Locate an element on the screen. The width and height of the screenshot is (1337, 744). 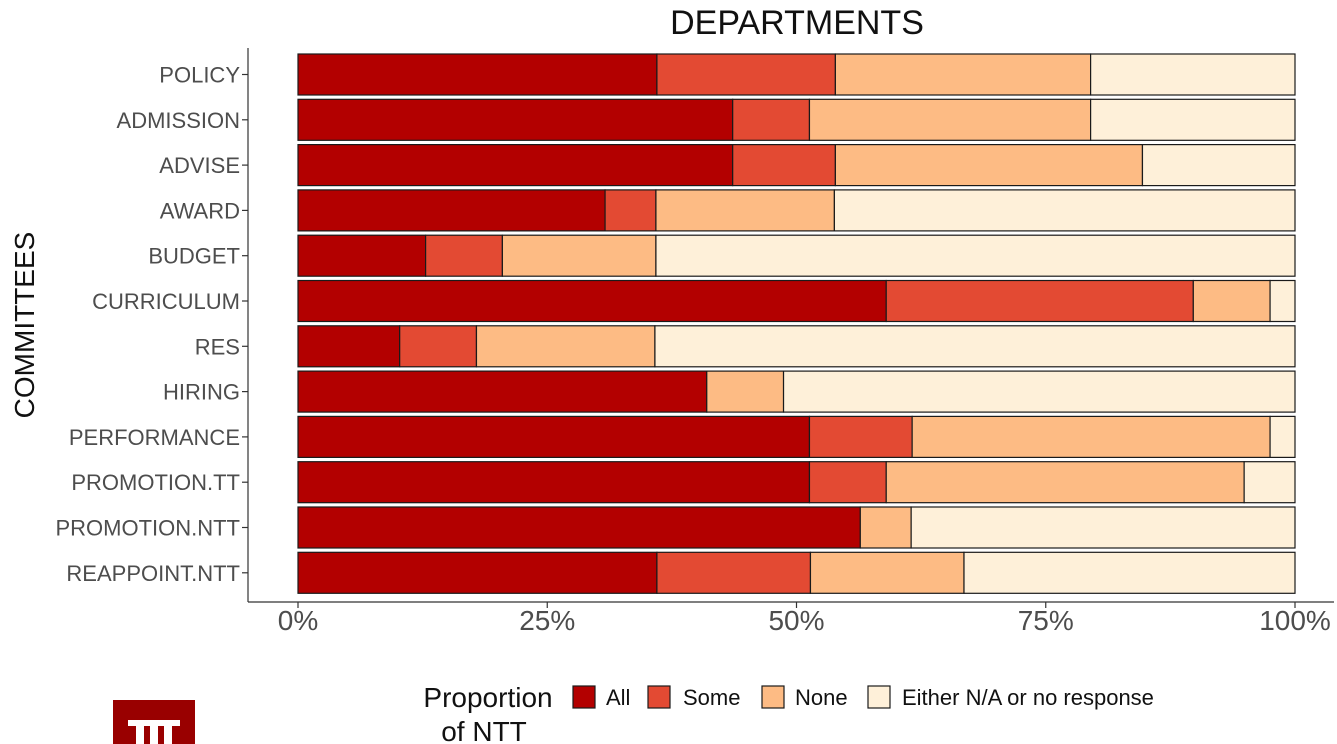
bar-advise-all is located at coordinates (515, 165).